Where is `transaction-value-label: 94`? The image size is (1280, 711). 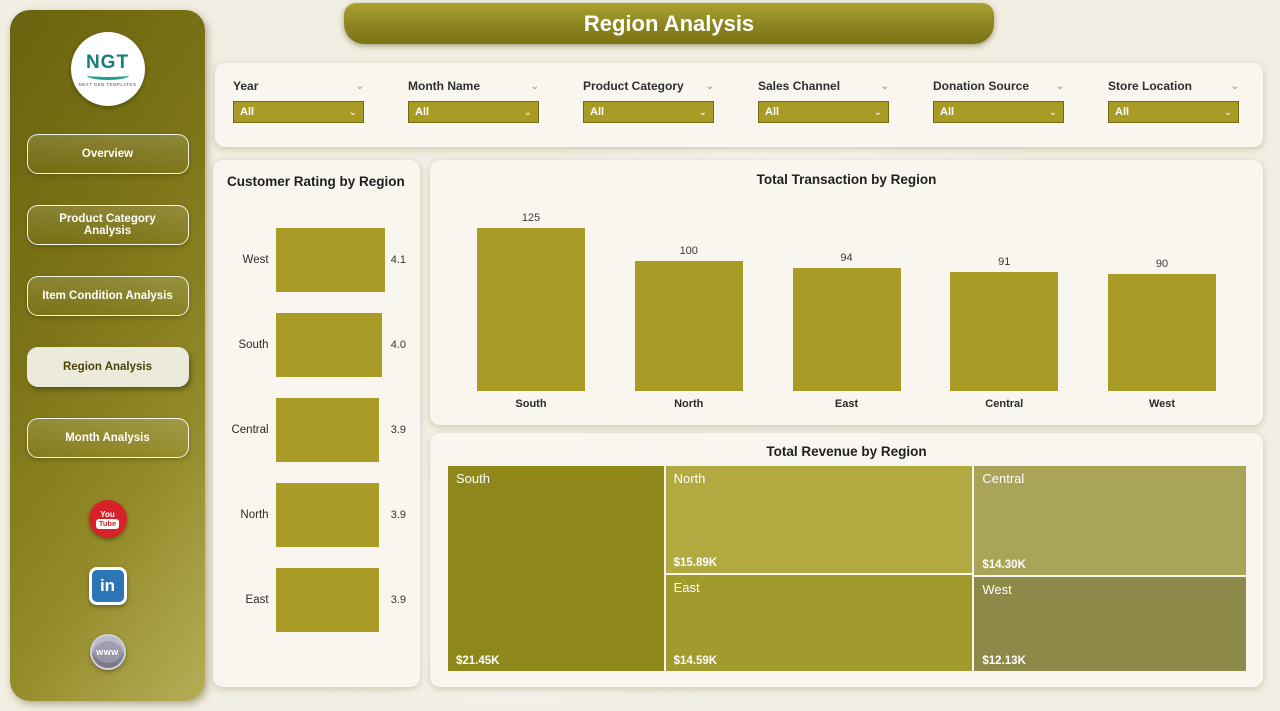 transaction-value-label: 94 is located at coordinates (846, 258).